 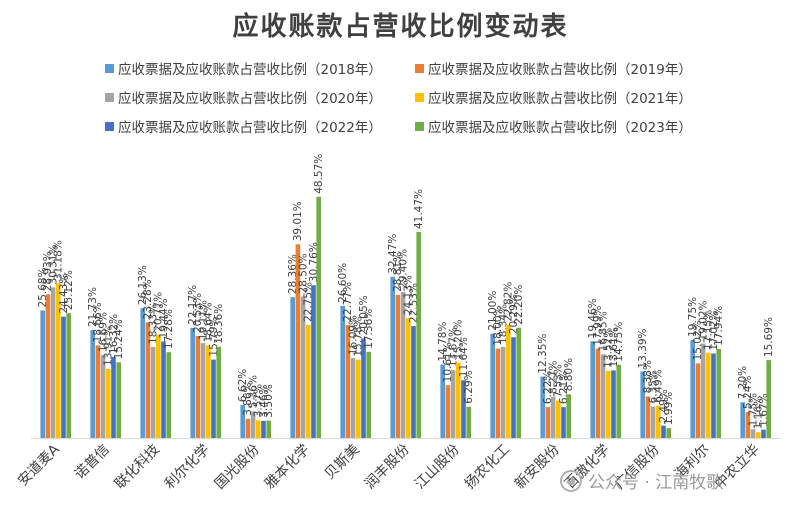 What do you see at coordinates (560, 128) in the screenshot?
I see `legend-label: 应收票据及应收账款占营收比例（2023年）` at bounding box center [560, 128].